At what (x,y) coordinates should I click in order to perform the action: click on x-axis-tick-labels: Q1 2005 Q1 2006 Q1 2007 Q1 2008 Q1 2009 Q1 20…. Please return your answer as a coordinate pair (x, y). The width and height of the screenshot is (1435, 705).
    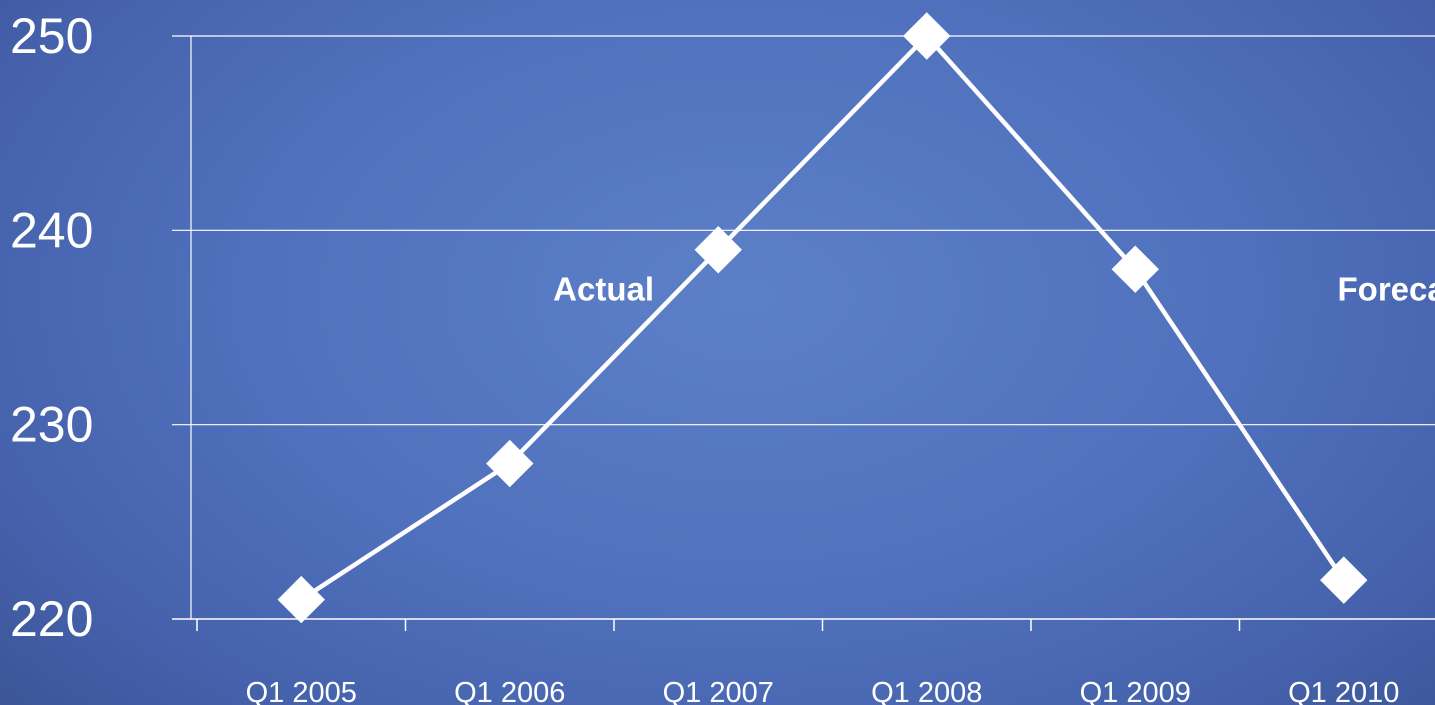
    Looking at the image, I should click on (823, 691).